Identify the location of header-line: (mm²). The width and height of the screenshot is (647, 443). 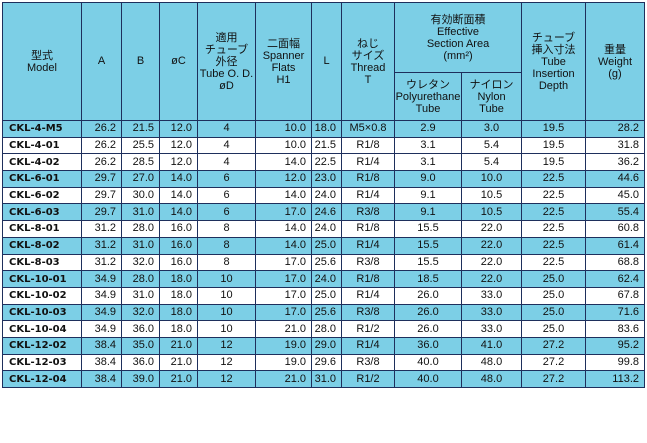
(458, 55).